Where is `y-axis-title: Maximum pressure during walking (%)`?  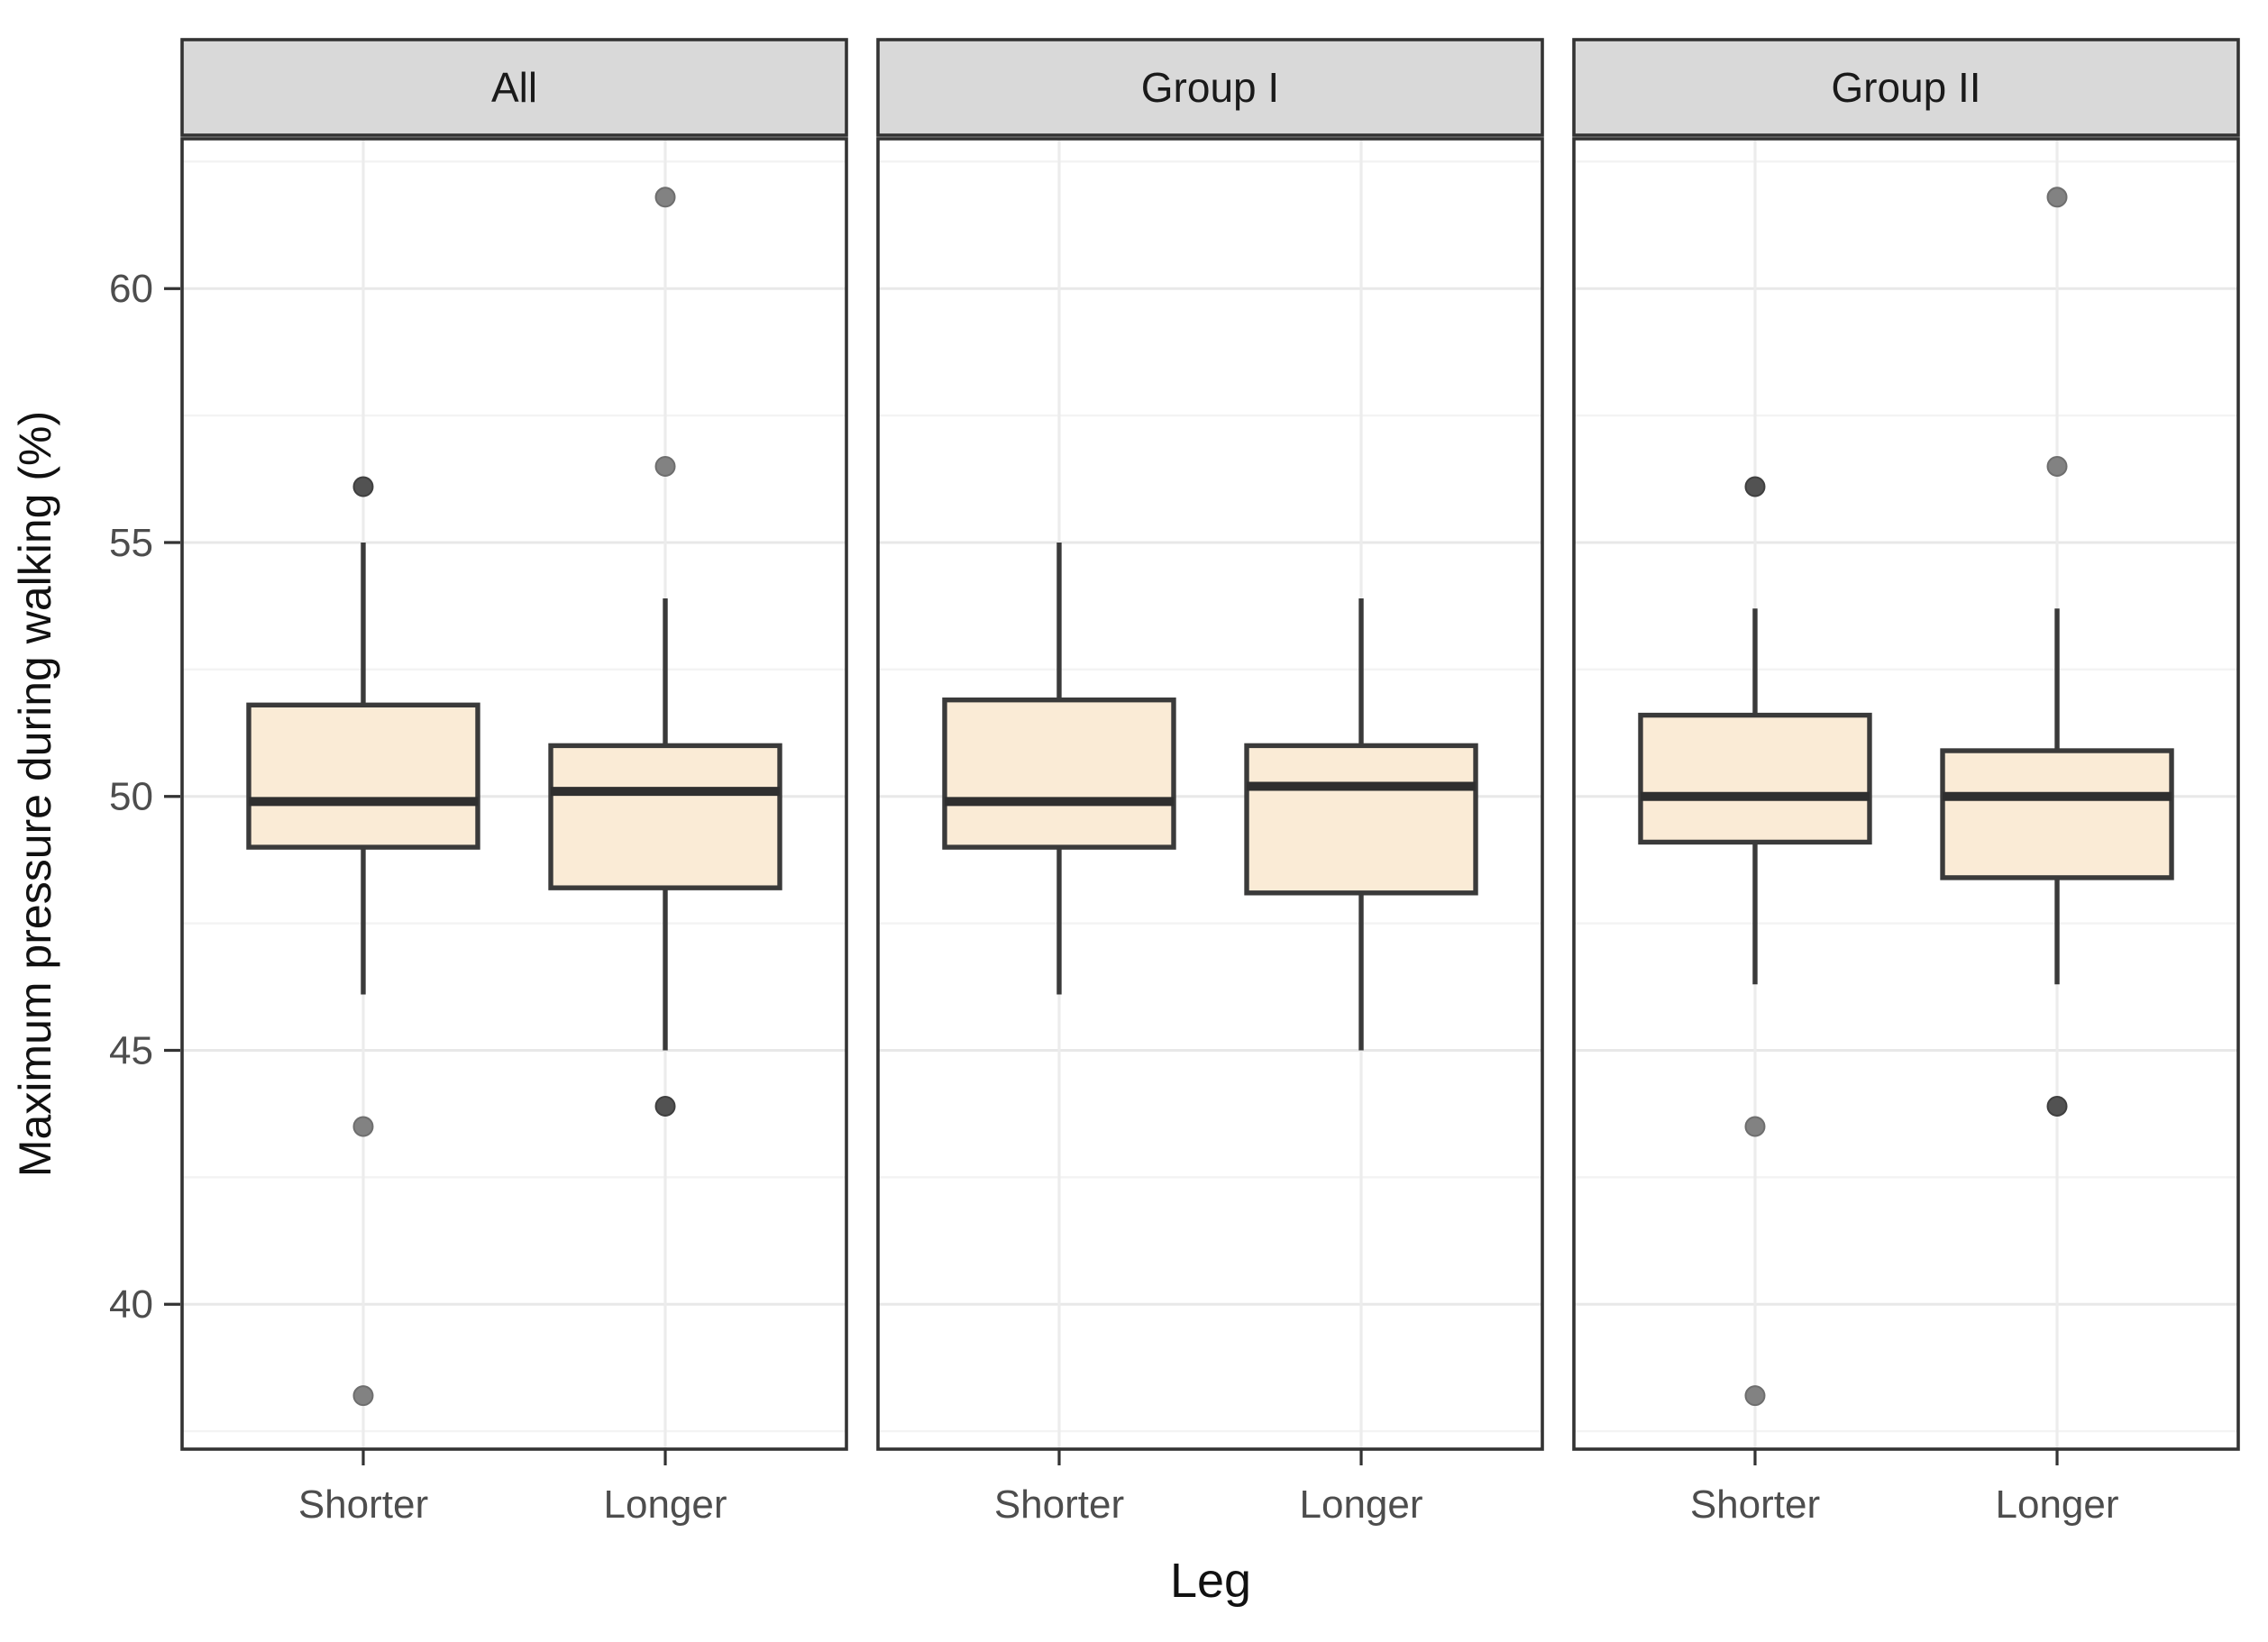 y-axis-title: Maximum pressure during walking (%) is located at coordinates (35, 794).